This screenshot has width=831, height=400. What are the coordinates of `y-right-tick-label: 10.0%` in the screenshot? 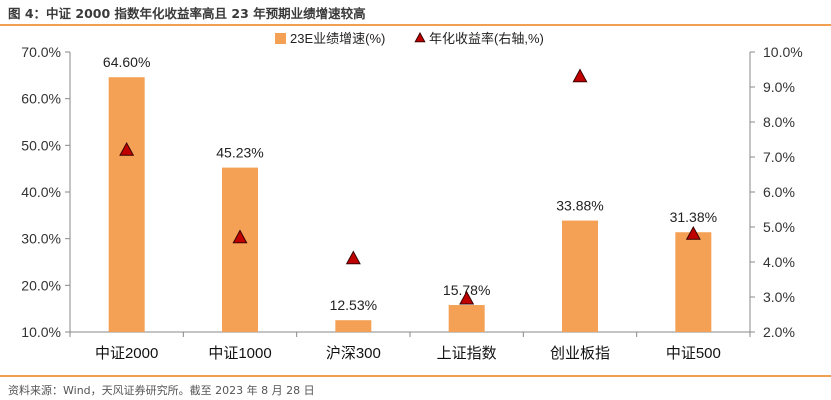 It's located at (783, 52).